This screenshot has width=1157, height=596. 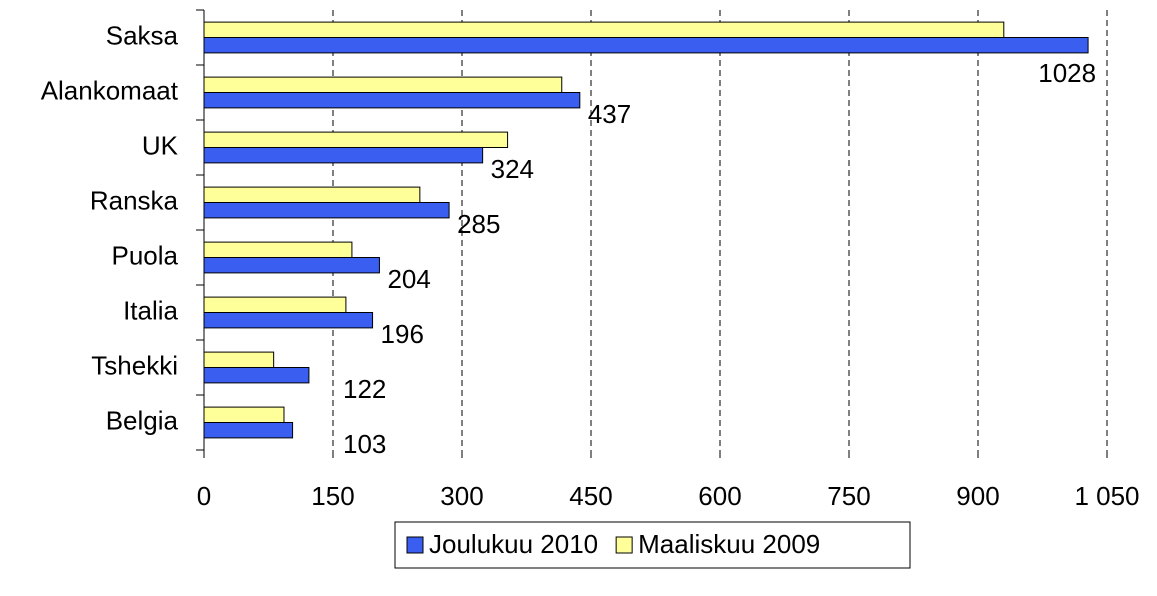 What do you see at coordinates (513, 544) in the screenshot?
I see `legend-label: Joulukuu 2010` at bounding box center [513, 544].